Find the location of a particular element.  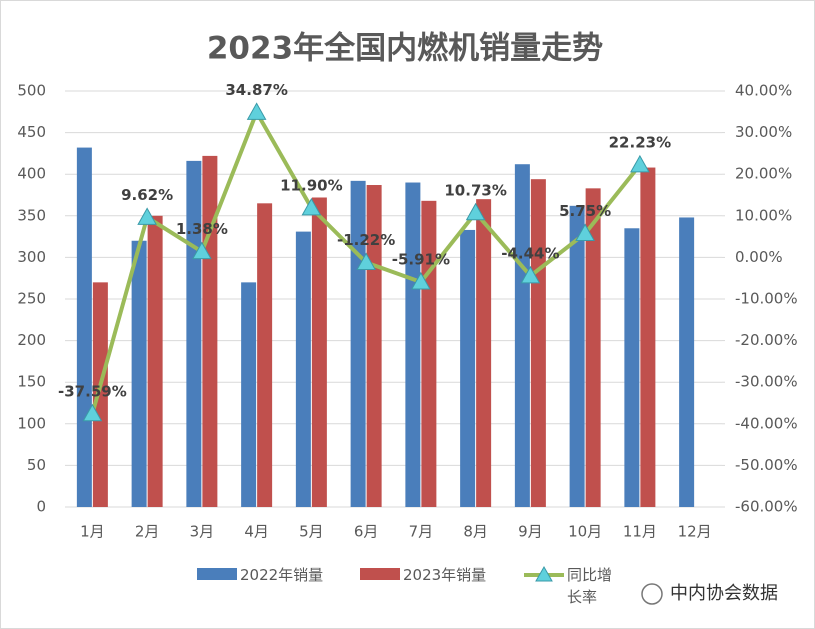

data-label: 34.87% is located at coordinates (256, 90).